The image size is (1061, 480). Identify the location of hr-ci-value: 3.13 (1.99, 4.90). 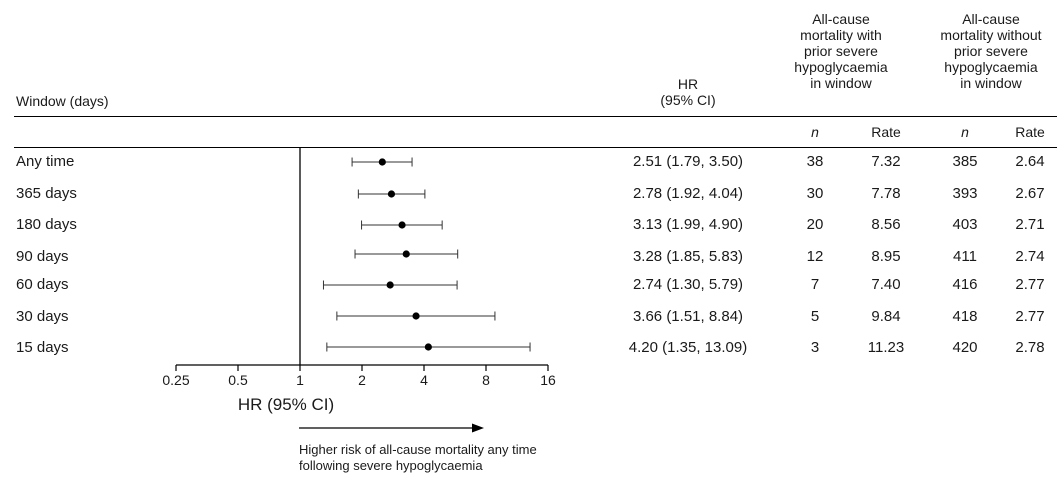
(688, 224).